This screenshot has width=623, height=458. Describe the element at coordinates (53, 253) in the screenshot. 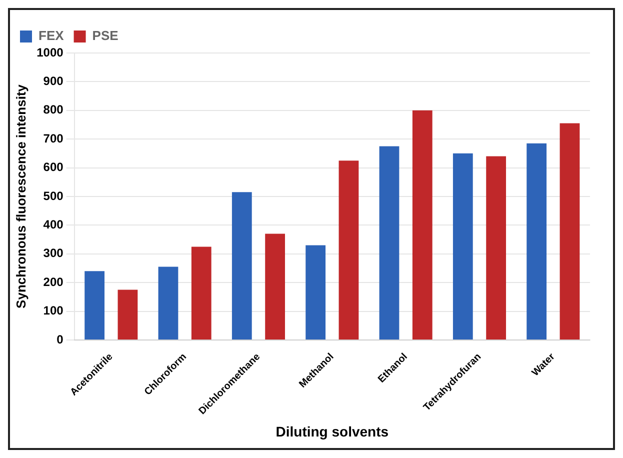

I see `y-tick-label: 300` at that location.